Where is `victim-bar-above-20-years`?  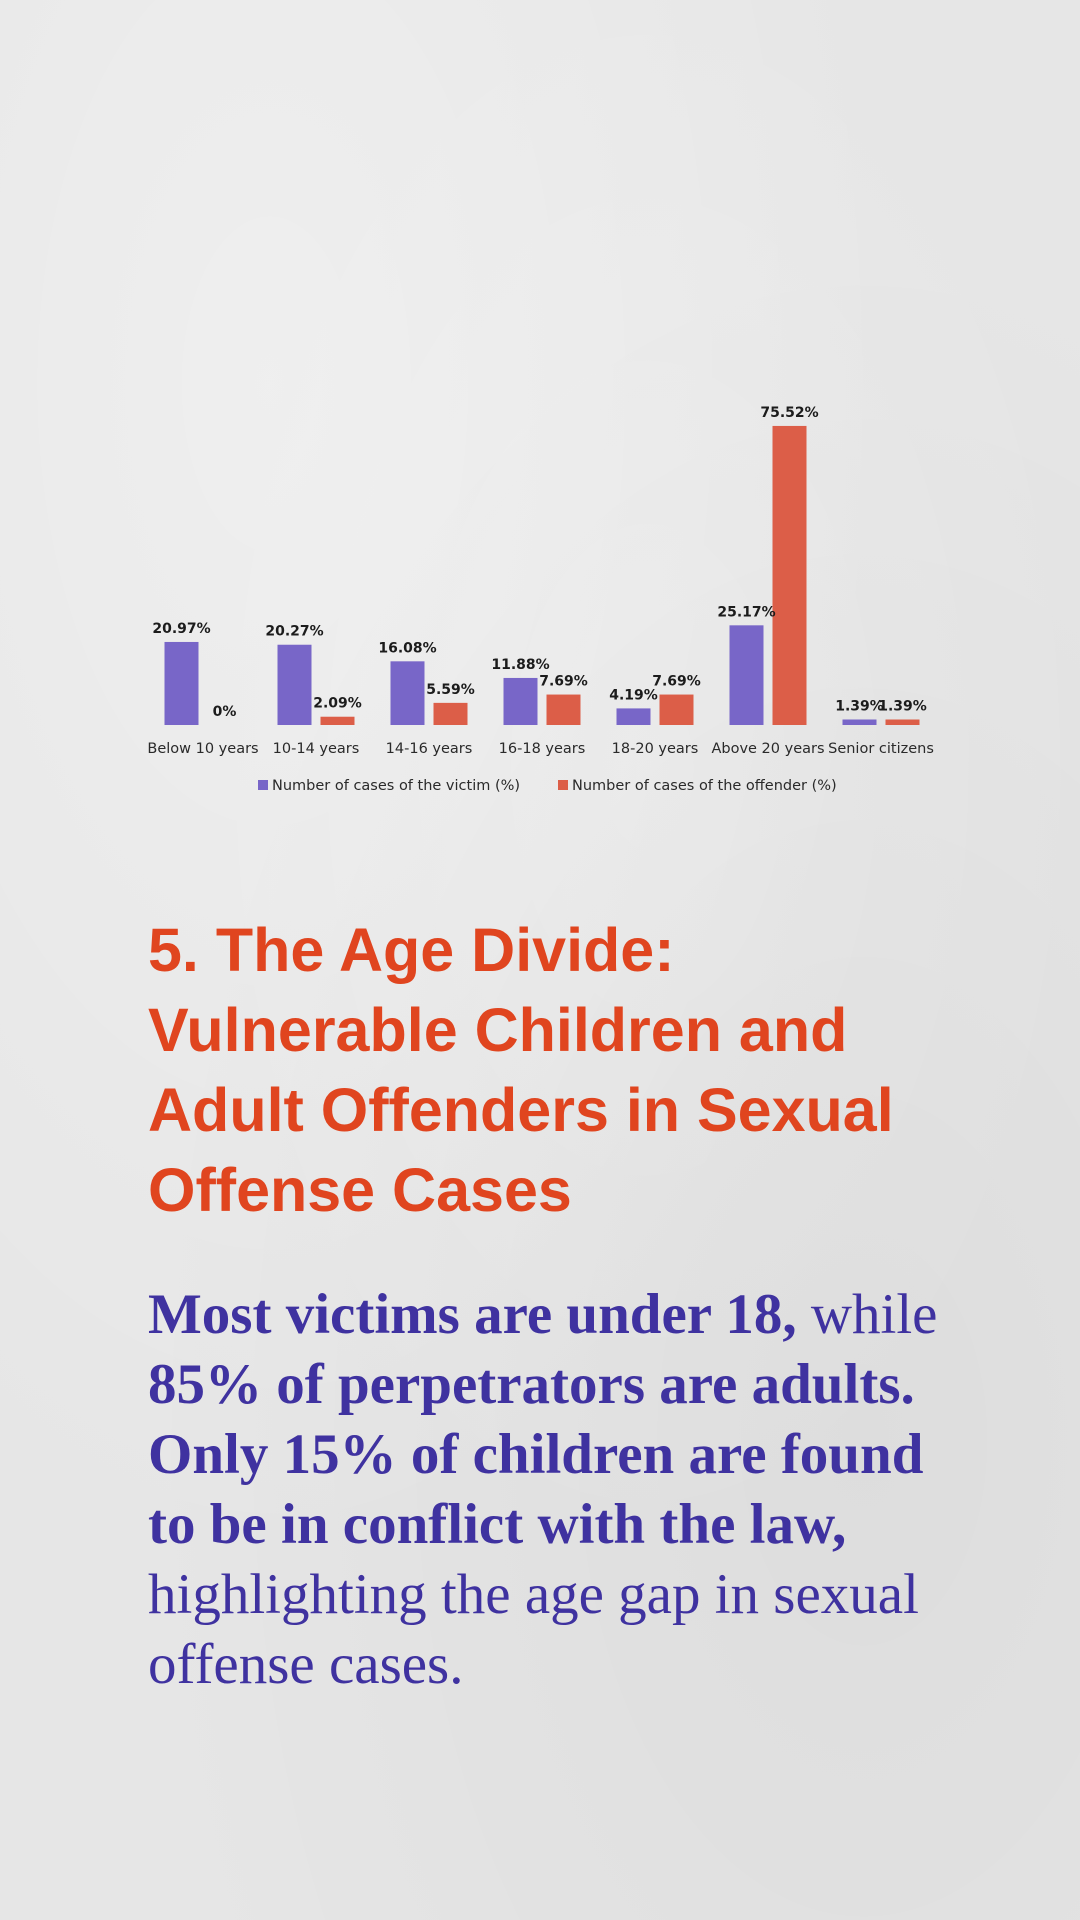 victim-bar-above-20-years is located at coordinates (746, 675).